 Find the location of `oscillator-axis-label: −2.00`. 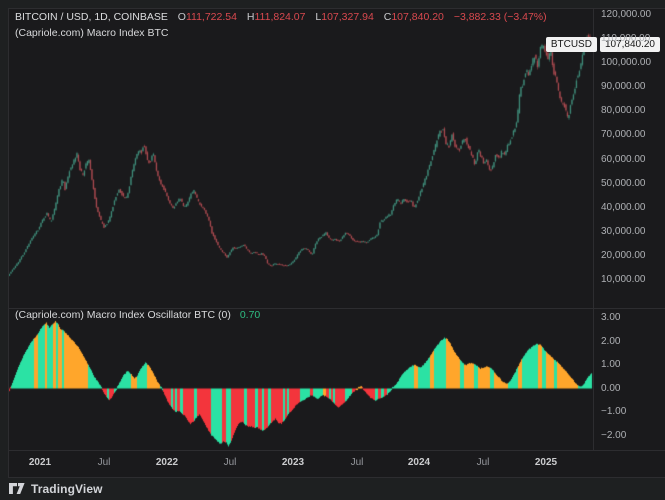

oscillator-axis-label: −2.00 is located at coordinates (614, 435).